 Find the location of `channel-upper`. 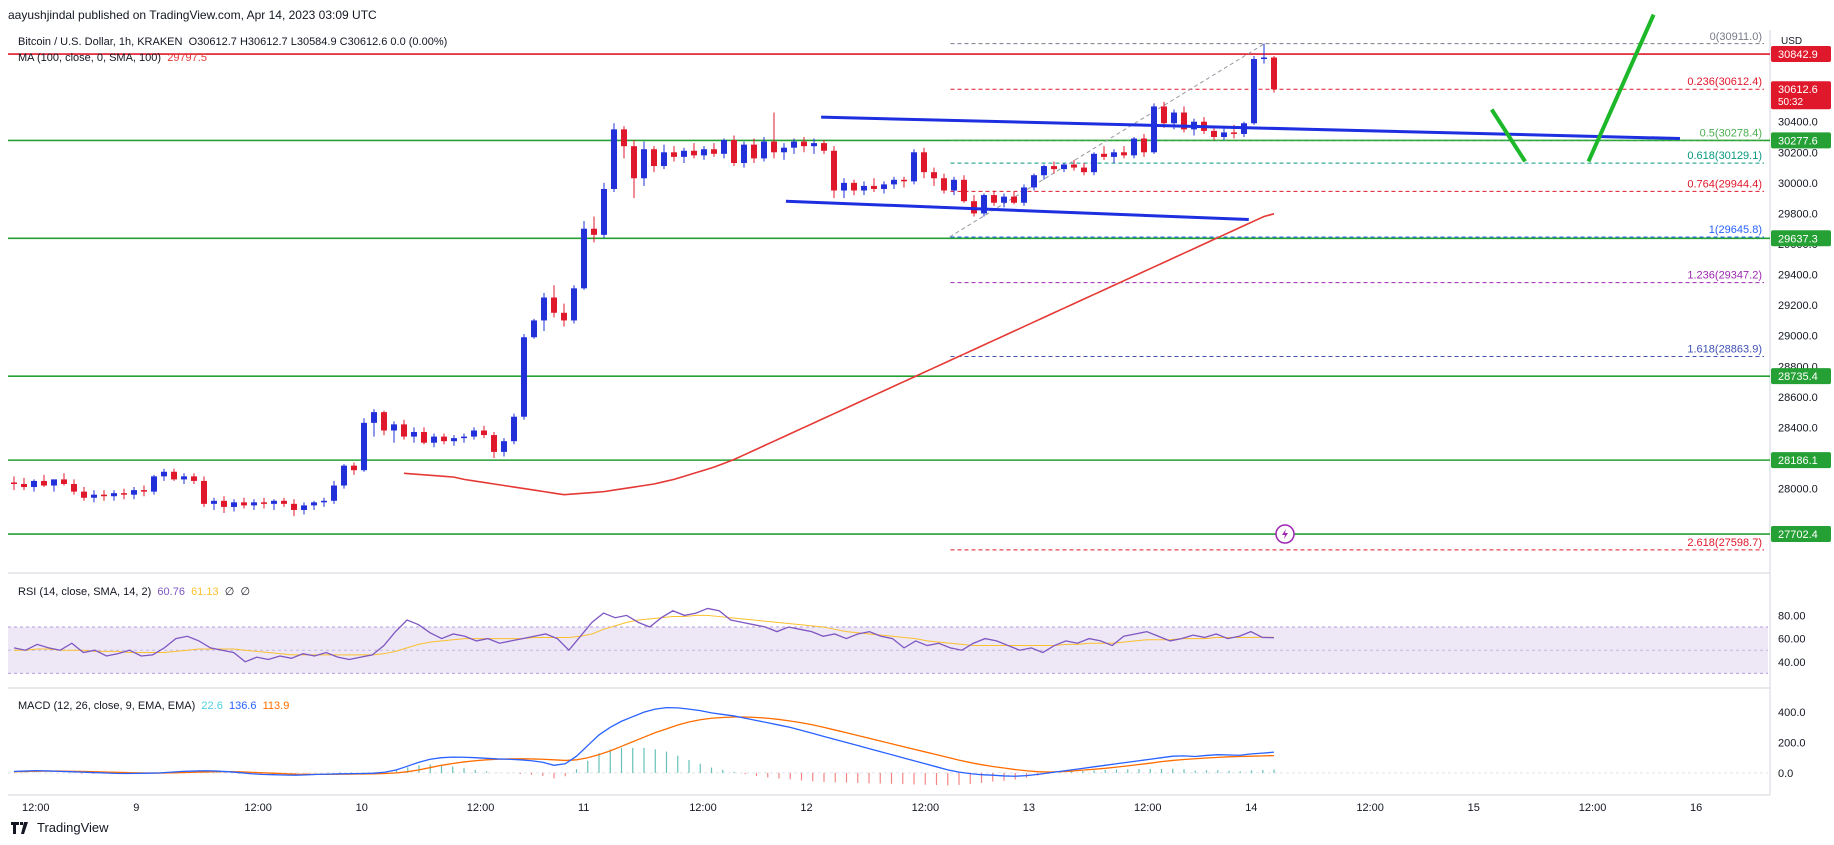

channel-upper is located at coordinates (1251, 128).